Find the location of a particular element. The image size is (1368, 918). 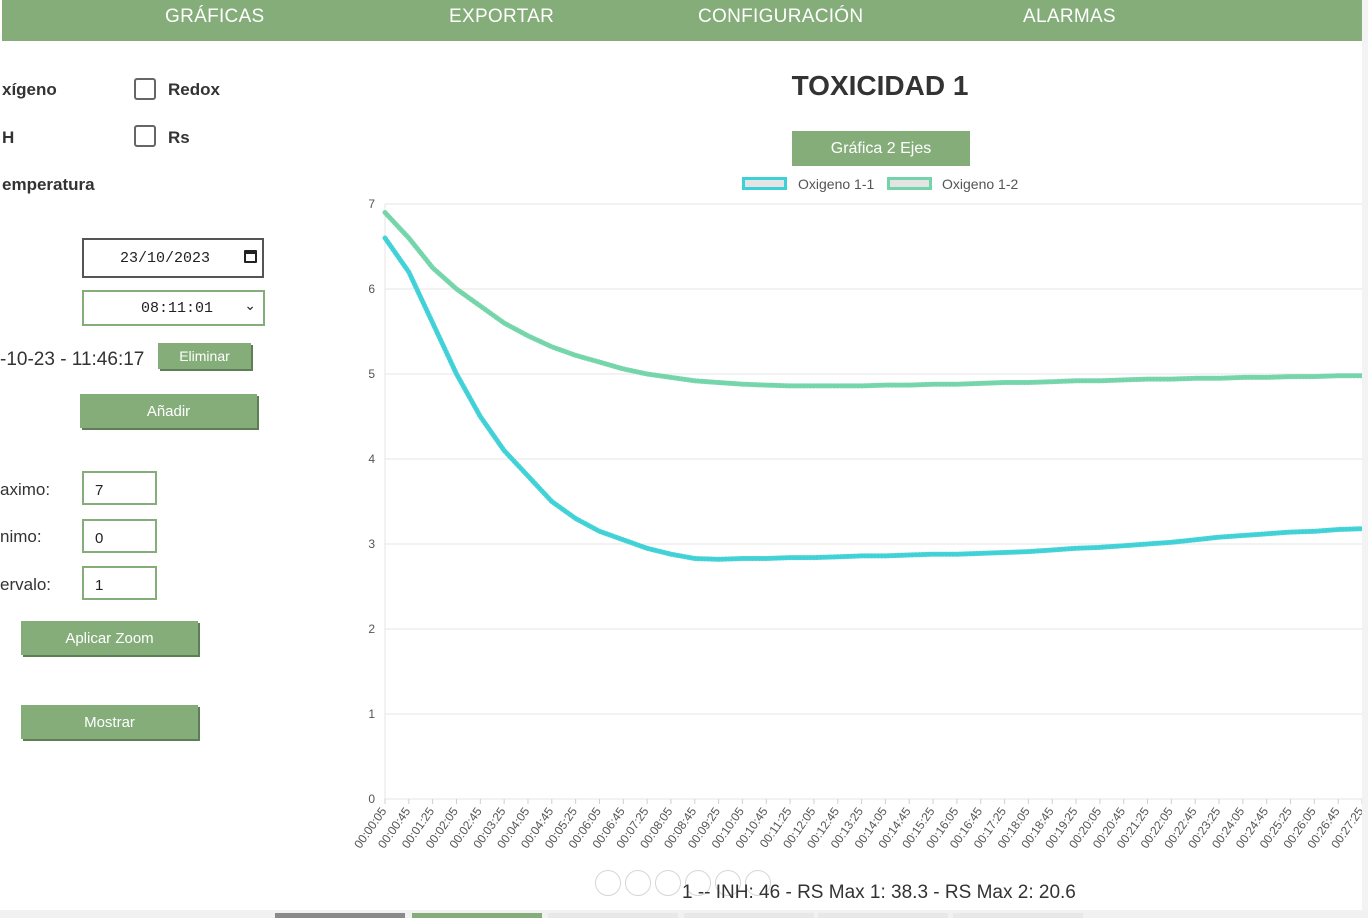

legend-label-oxigeno-1-2: Oxigeno 1-2 is located at coordinates (980, 184).